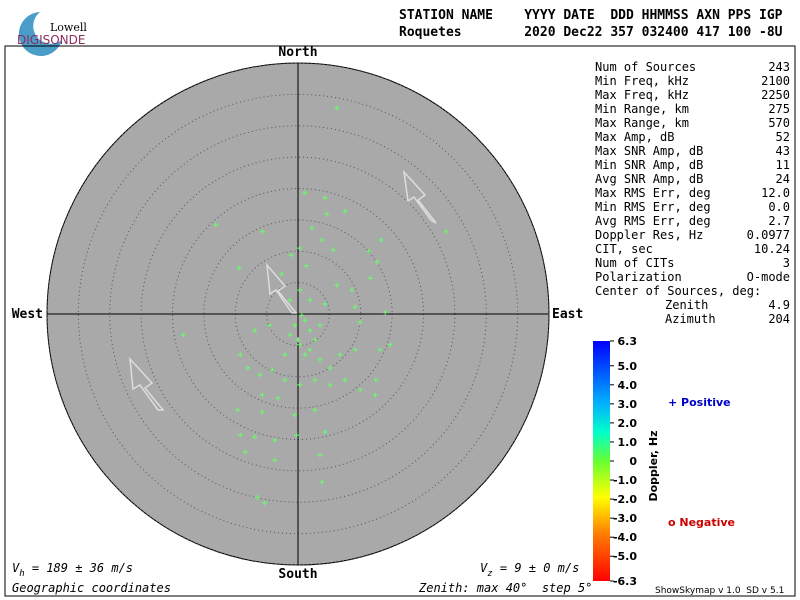 The height and width of the screenshot is (600, 800). I want to click on stat-value: 11, so click(783, 165).